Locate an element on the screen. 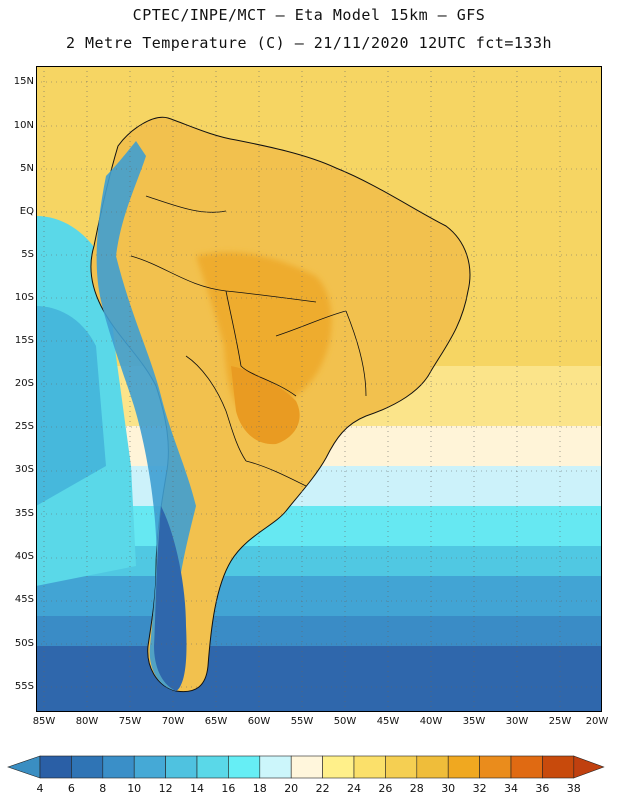  lon-label: 80W is located at coordinates (87, 721).